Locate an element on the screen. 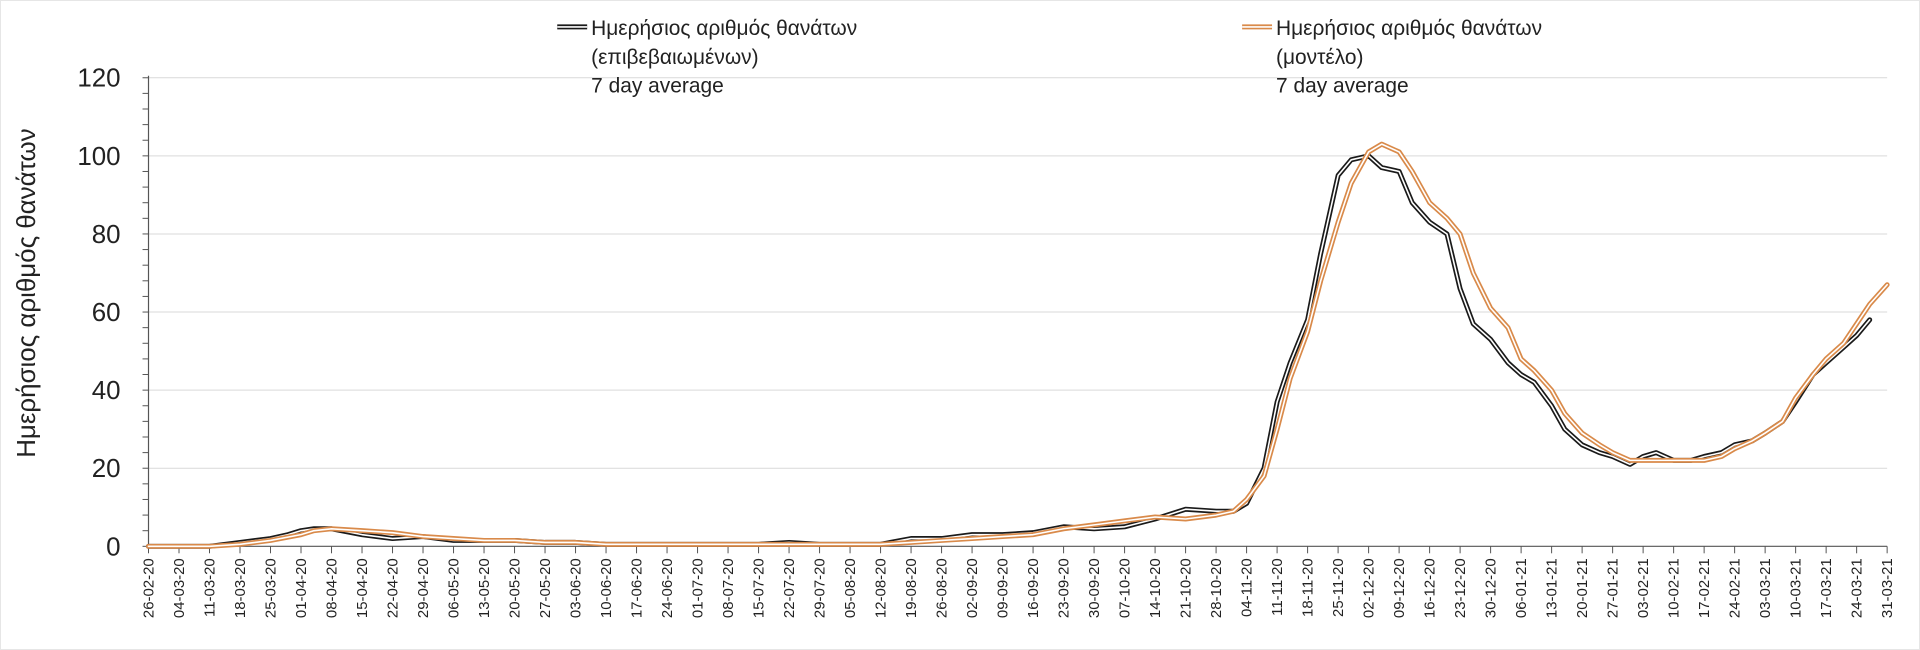 The image size is (1920, 650). x-tick-label: 09-12-20 is located at coordinates (1399, 588).